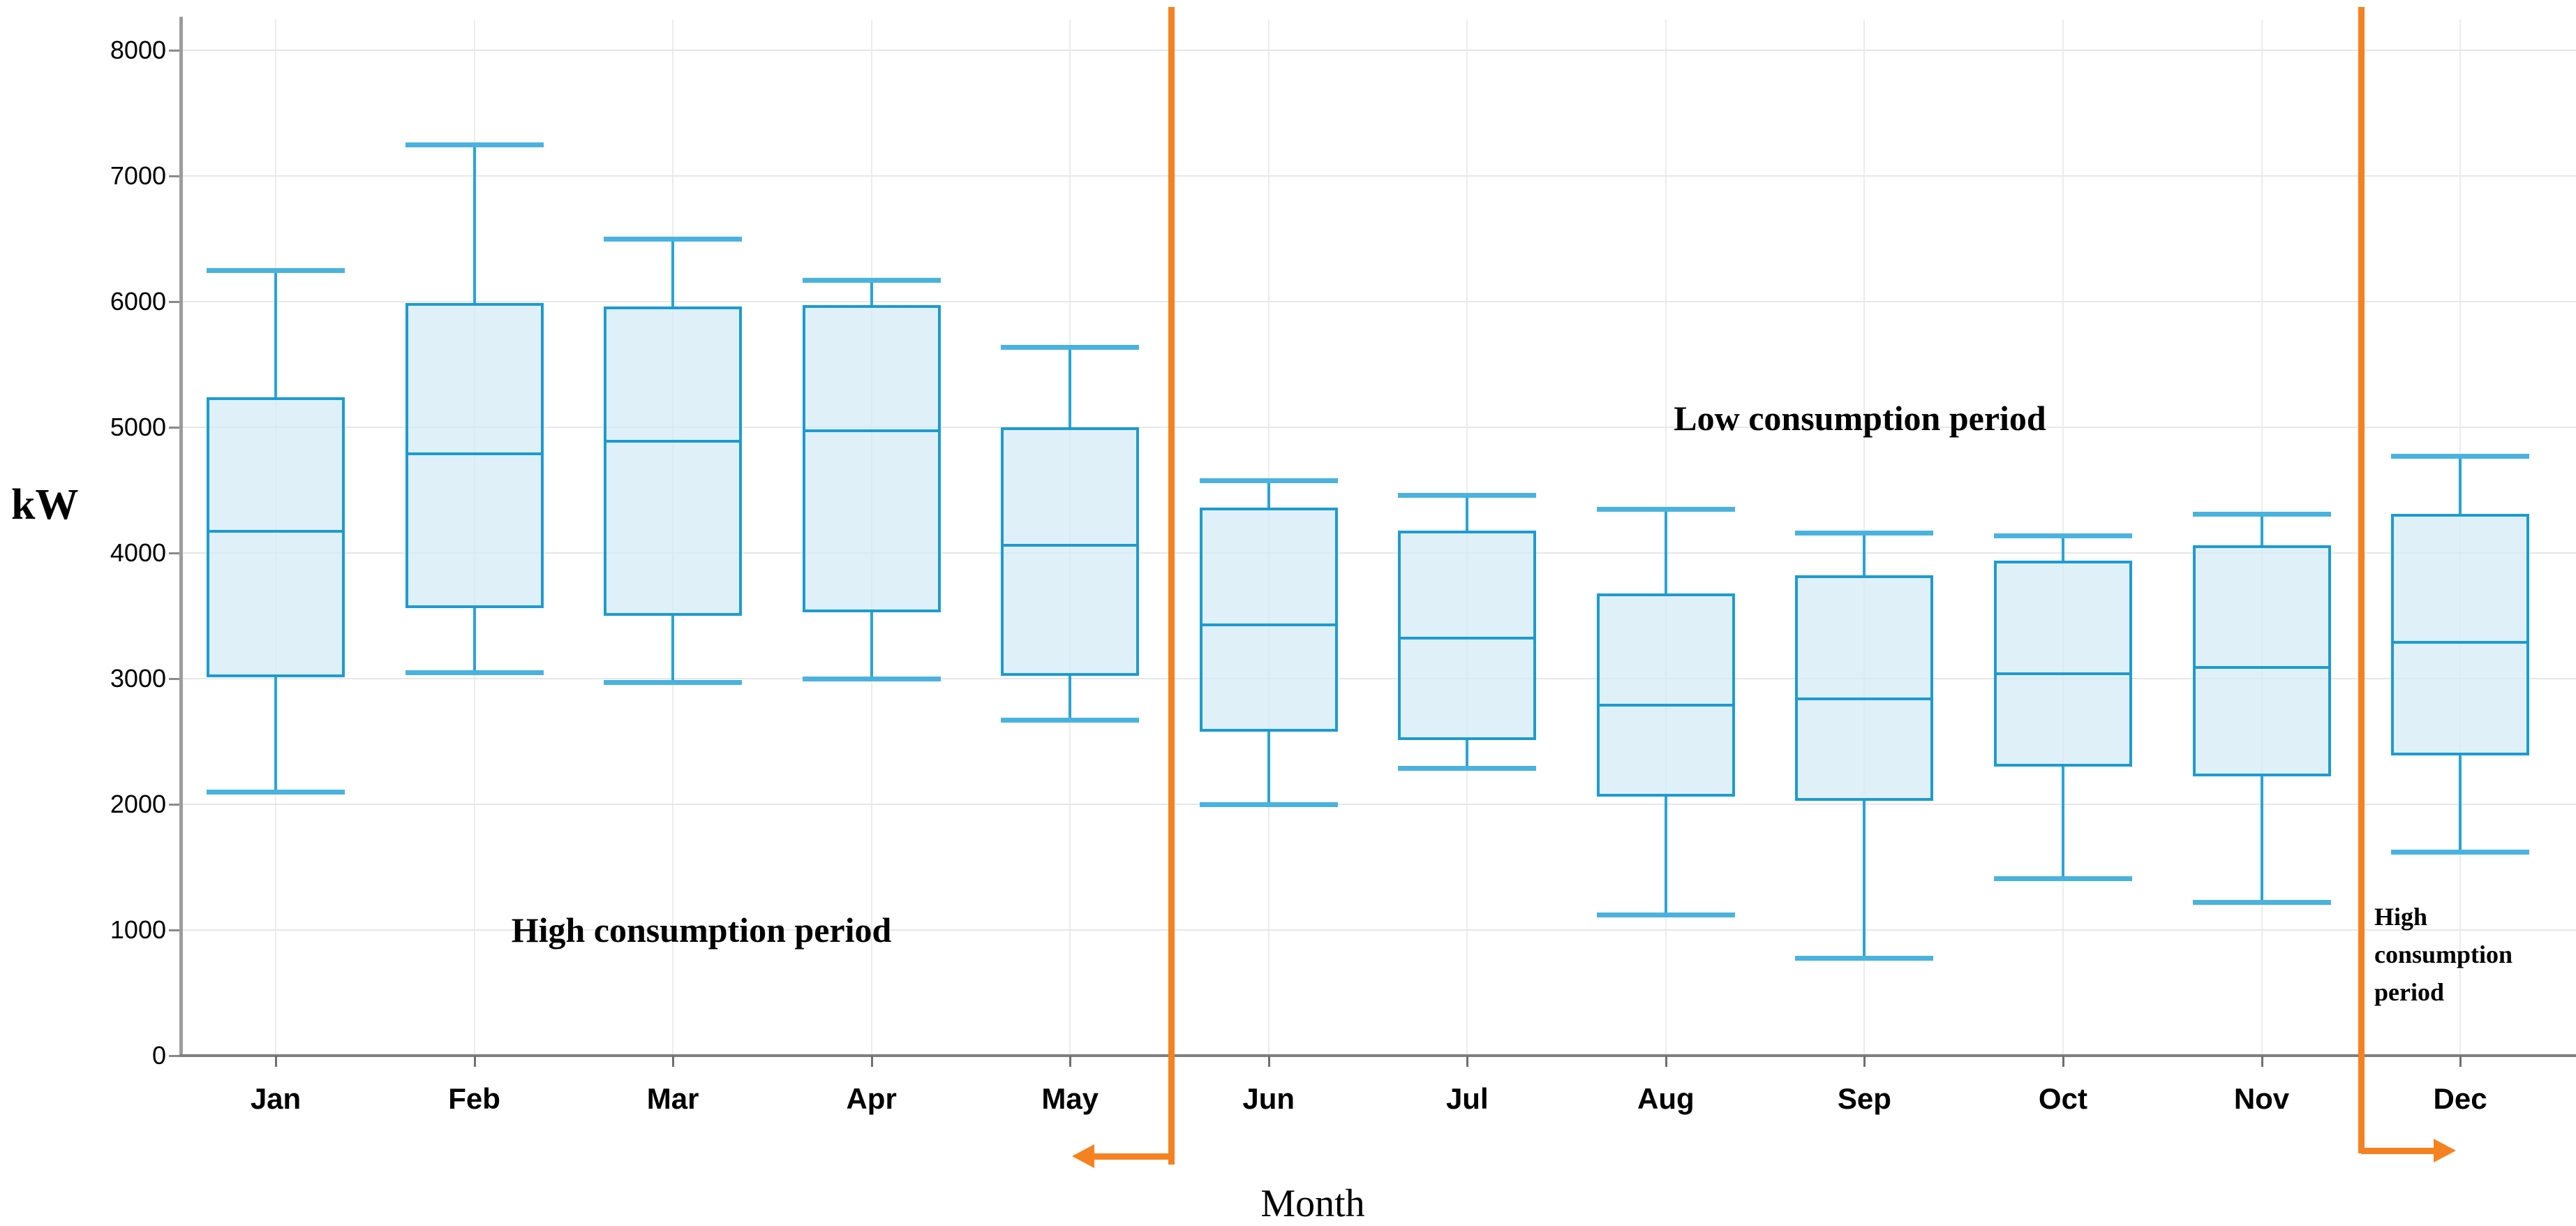  What do you see at coordinates (2361, 580) in the screenshot?
I see `divider-line-right` at bounding box center [2361, 580].